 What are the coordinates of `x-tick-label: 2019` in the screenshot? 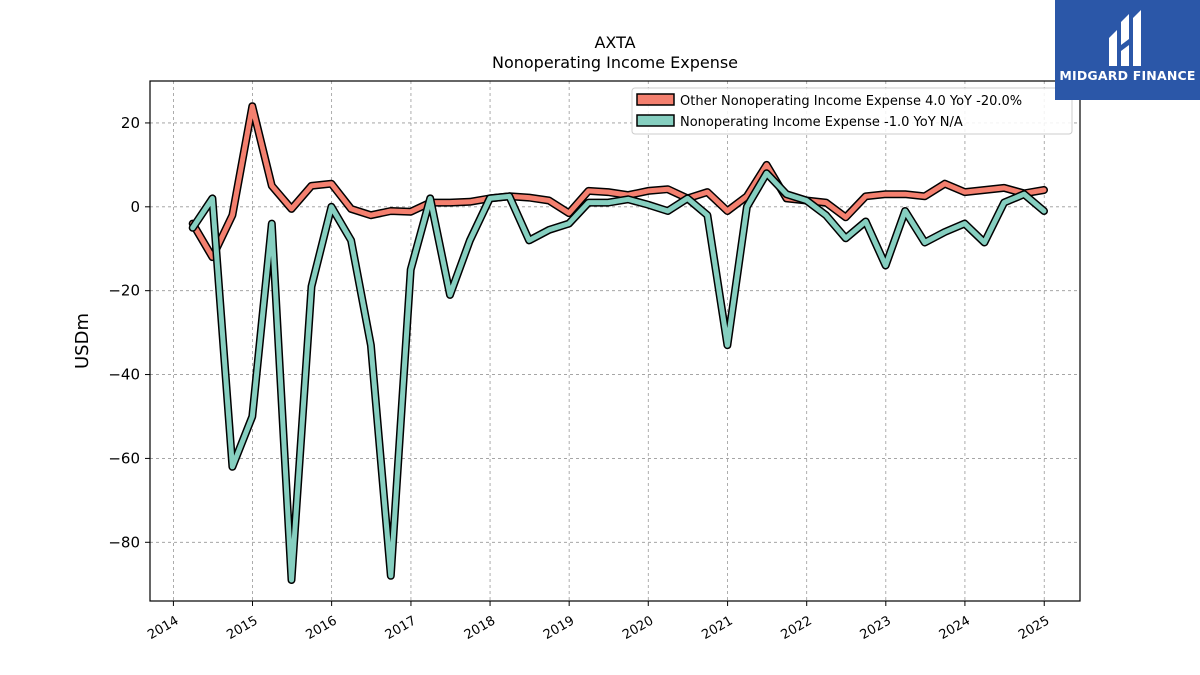 It's located at (559, 628).